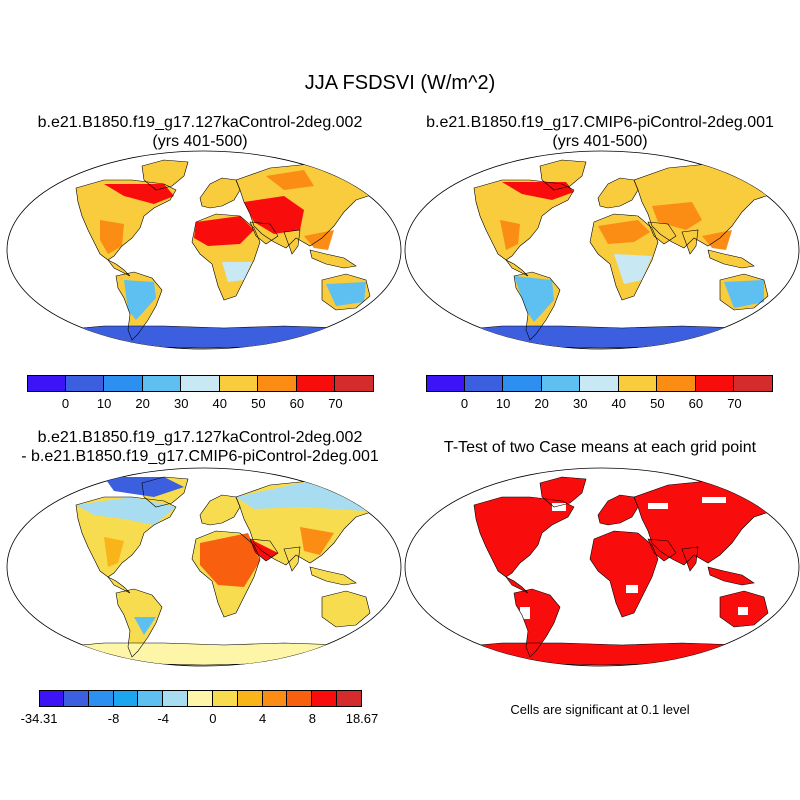  What do you see at coordinates (200, 719) in the screenshot?
I see `colorbar-difference-labels: -34.31 -8 -4 0 4 8 18.67` at bounding box center [200, 719].